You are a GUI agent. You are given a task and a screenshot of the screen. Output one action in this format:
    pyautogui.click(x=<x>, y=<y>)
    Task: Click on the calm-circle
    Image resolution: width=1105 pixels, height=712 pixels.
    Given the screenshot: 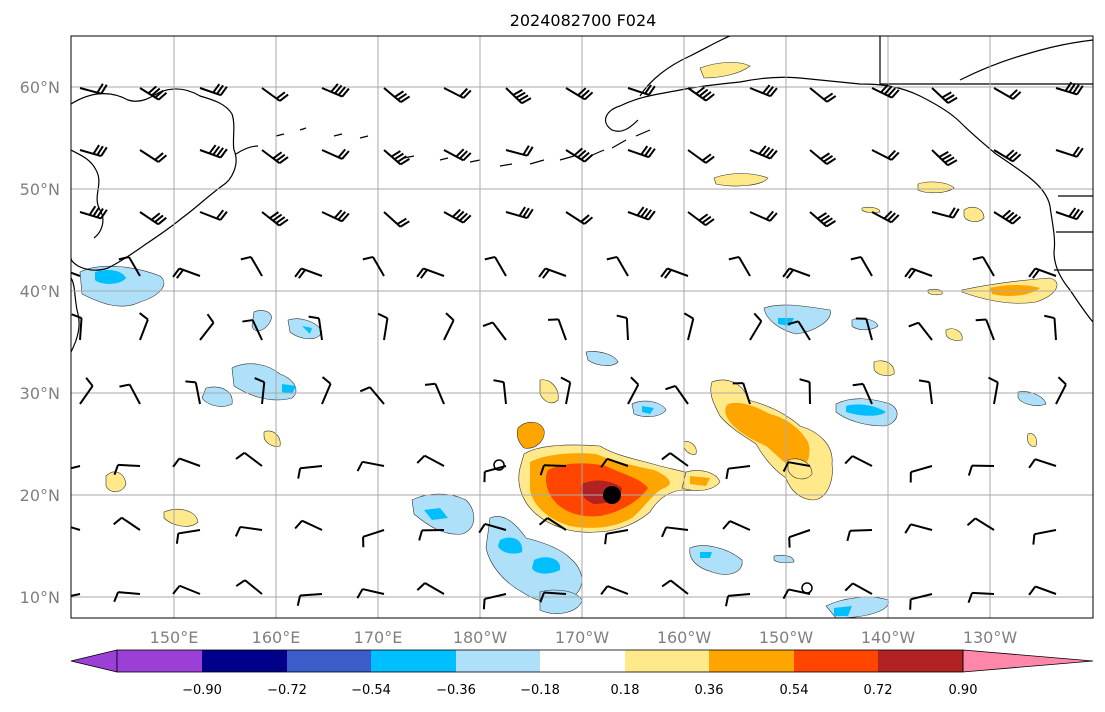 What is the action you would take?
    pyautogui.click(x=499, y=465)
    